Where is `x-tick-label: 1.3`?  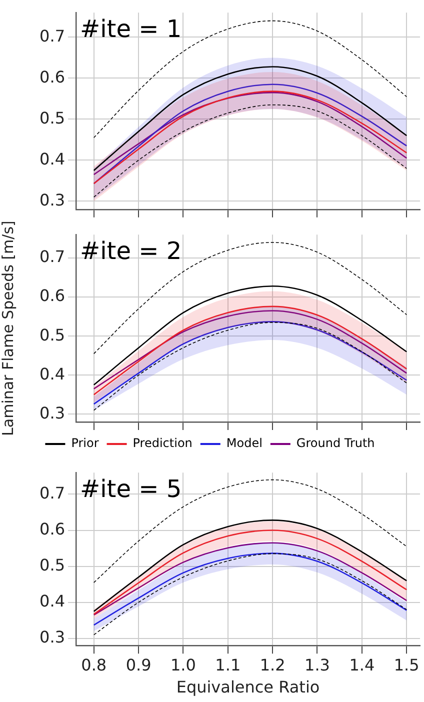 x-tick-label: 1.3 is located at coordinates (317, 664).